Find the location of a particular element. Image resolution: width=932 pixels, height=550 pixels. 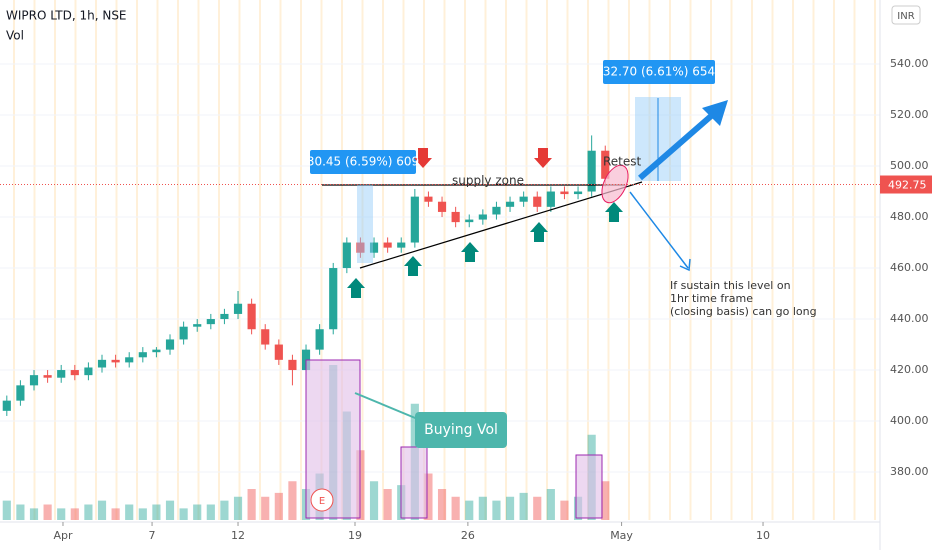

last-price-box is located at coordinates (906, 184).